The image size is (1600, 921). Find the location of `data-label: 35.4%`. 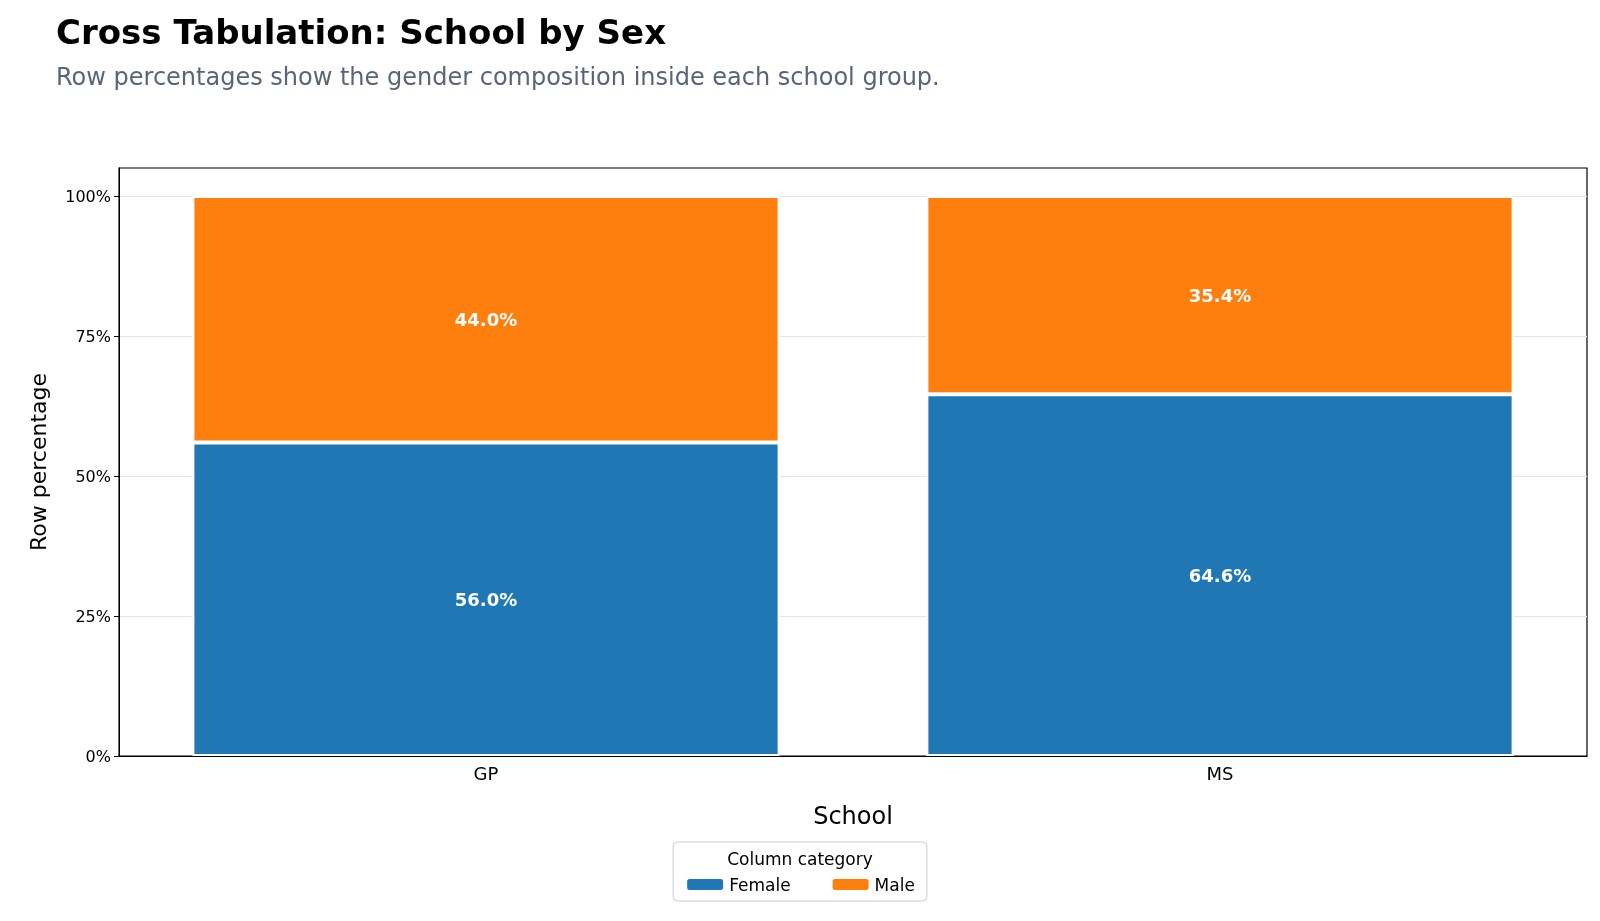

data-label: 35.4% is located at coordinates (1220, 295).